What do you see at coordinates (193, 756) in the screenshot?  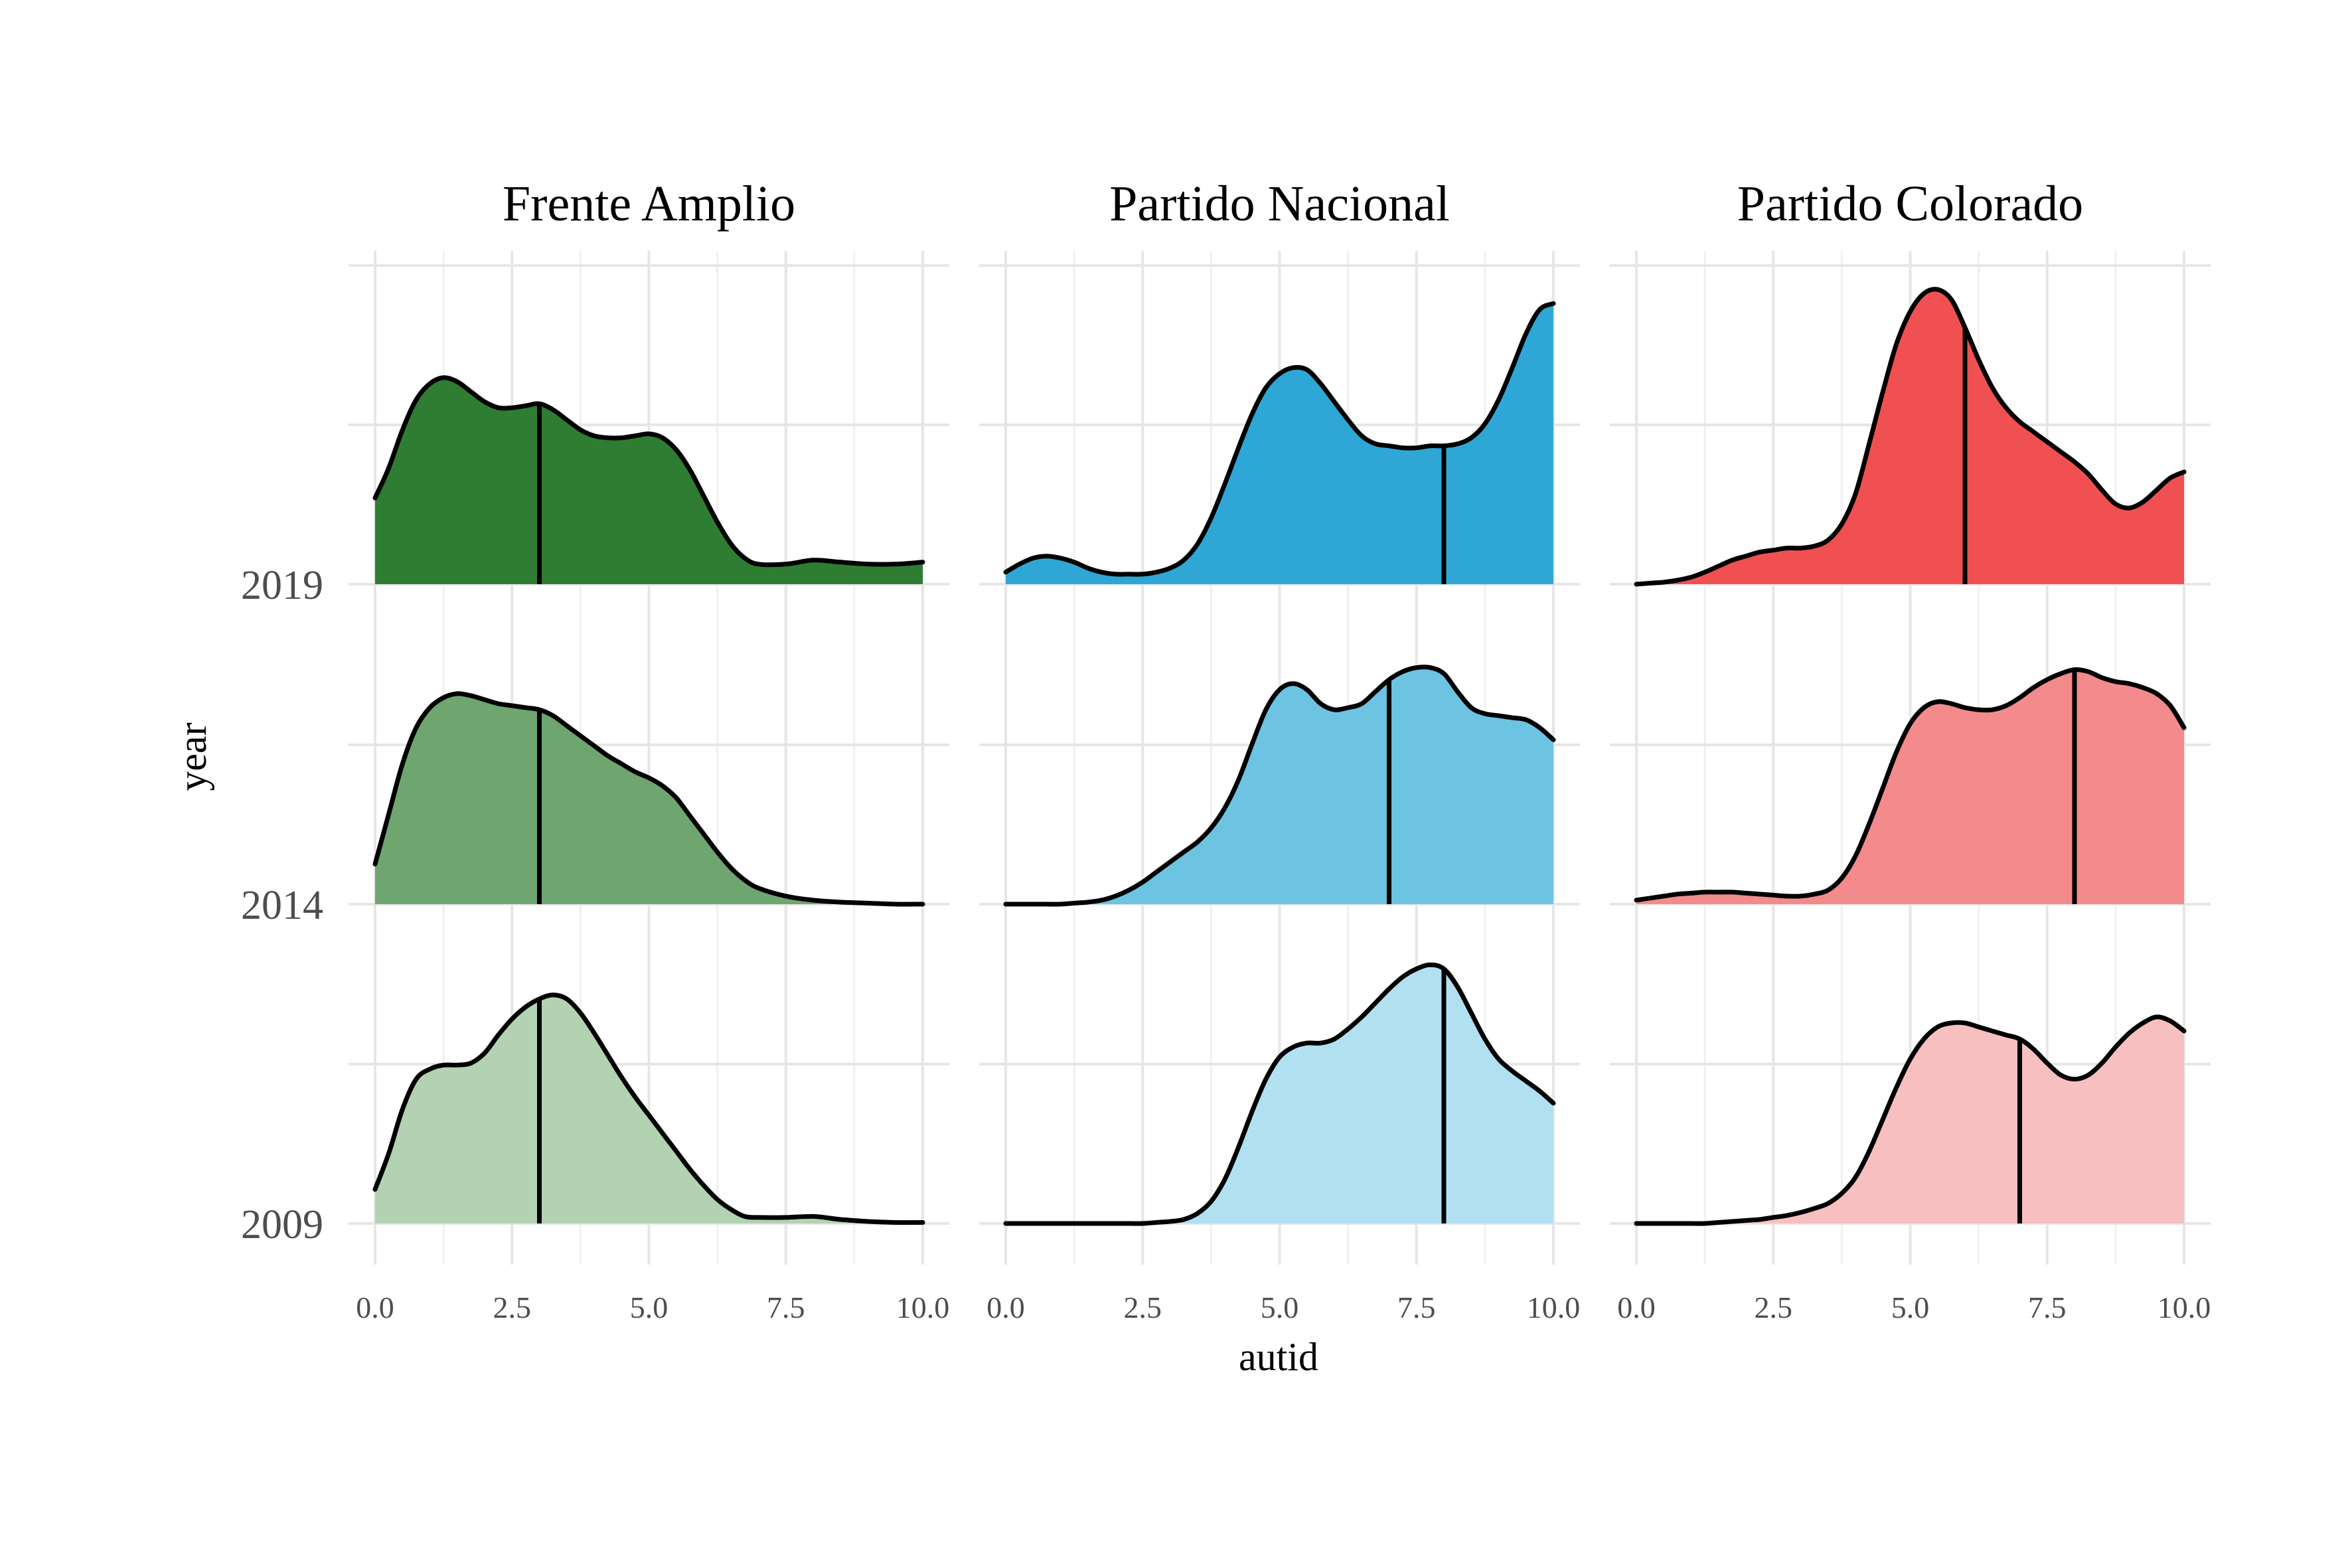 I see `y-axis-title: year` at bounding box center [193, 756].